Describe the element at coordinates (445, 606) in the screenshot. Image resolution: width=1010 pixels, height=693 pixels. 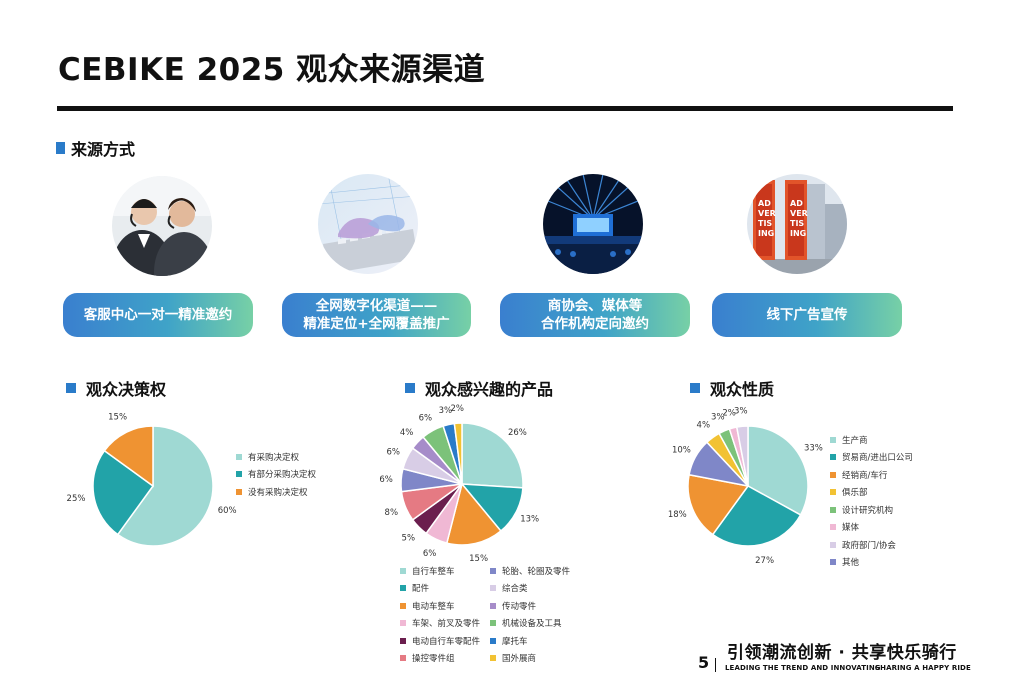
I see `legend-item: 电动车整车` at that location.